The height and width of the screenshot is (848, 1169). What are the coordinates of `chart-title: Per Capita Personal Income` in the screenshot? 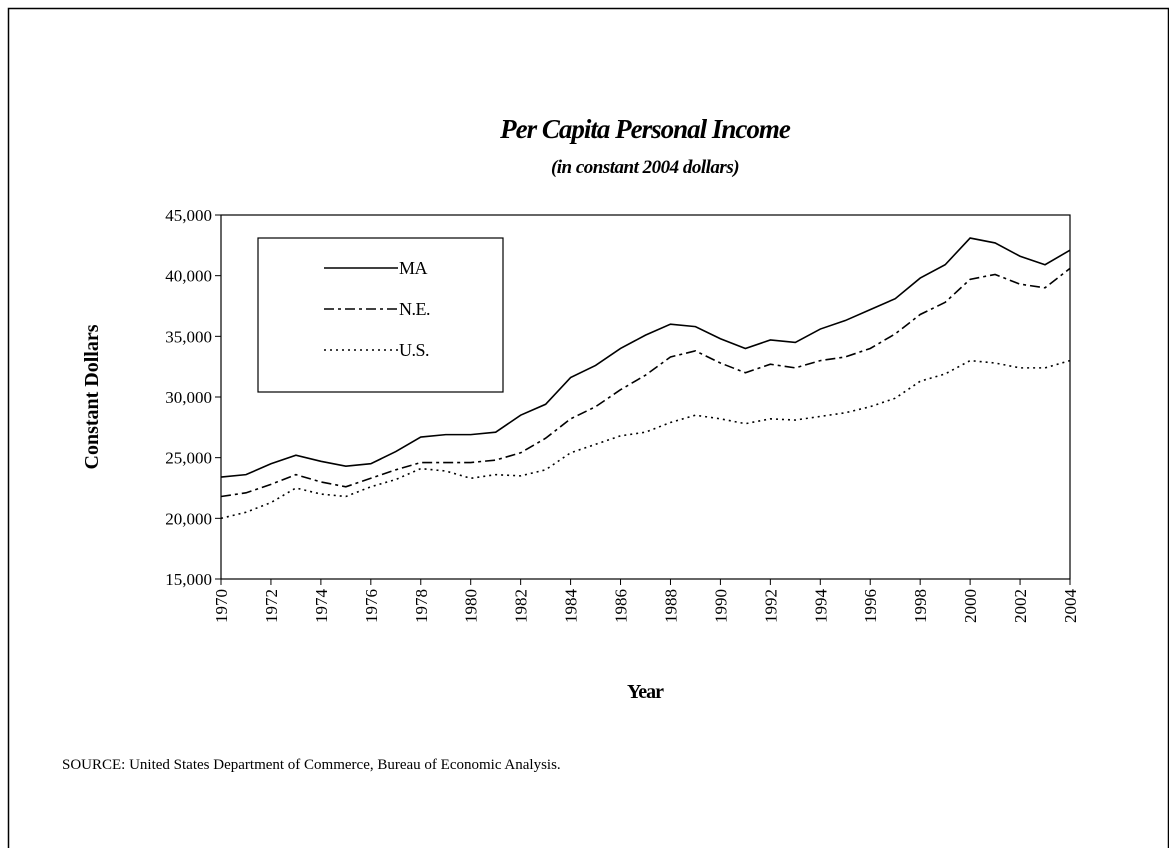 It's located at (645, 129).